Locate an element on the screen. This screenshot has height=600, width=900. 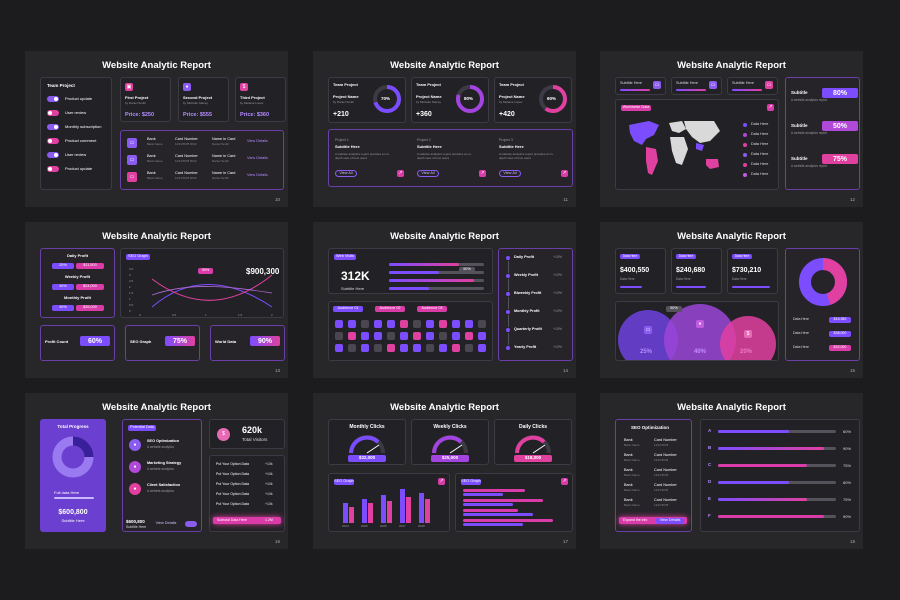
y-tick: 2.5 is located at coordinates (131, 281).